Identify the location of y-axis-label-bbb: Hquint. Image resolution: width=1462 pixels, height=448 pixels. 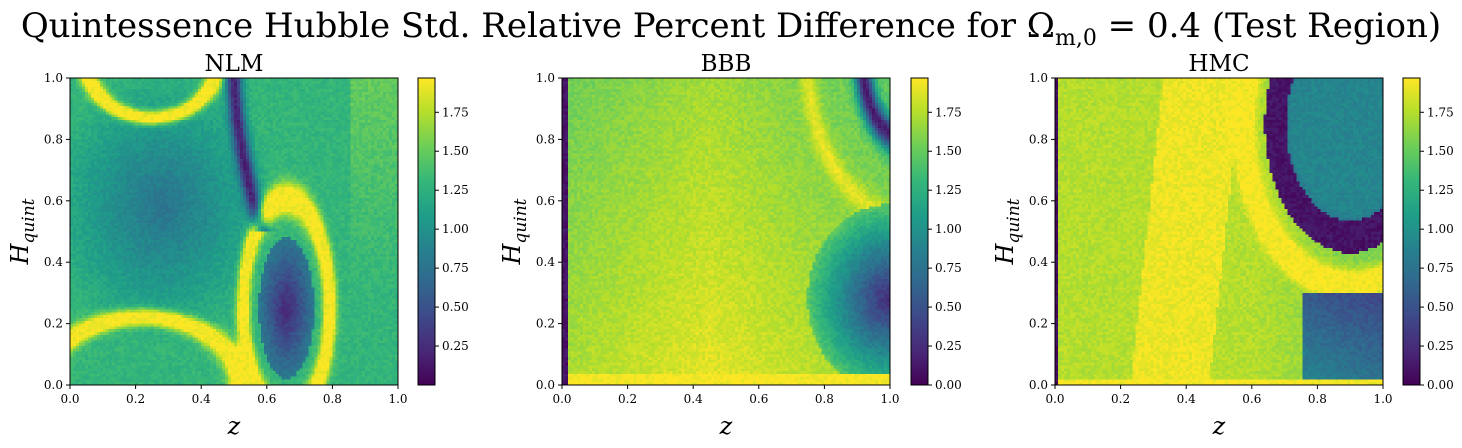
(514, 231).